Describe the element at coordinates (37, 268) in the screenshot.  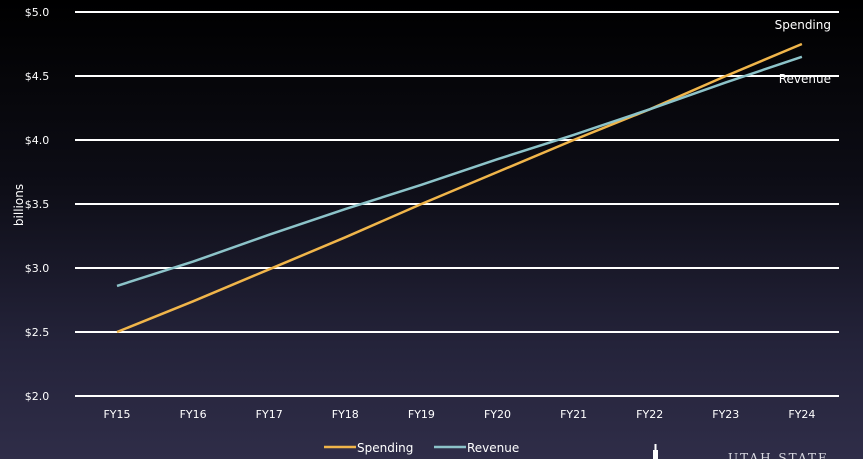
I see `y-tick-label: $3.0` at that location.